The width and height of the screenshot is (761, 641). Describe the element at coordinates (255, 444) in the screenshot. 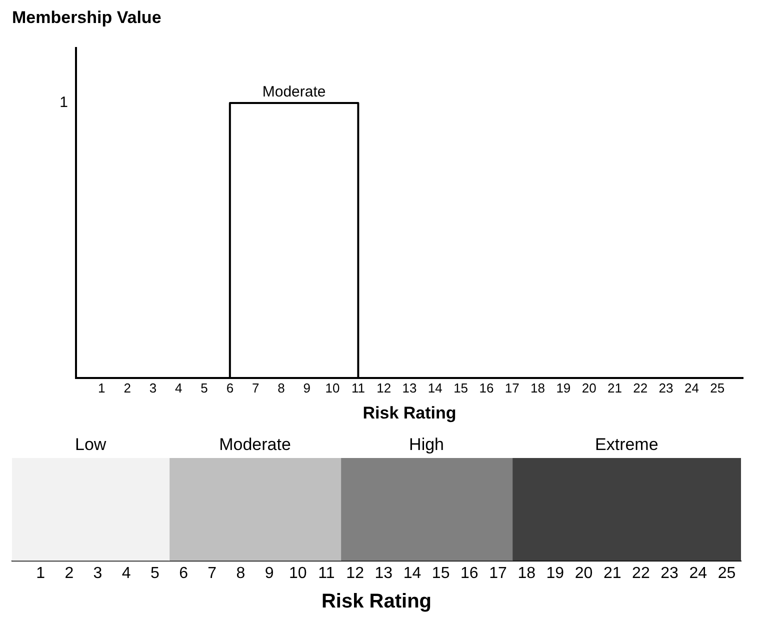

I see `series-label: Moderate` at that location.